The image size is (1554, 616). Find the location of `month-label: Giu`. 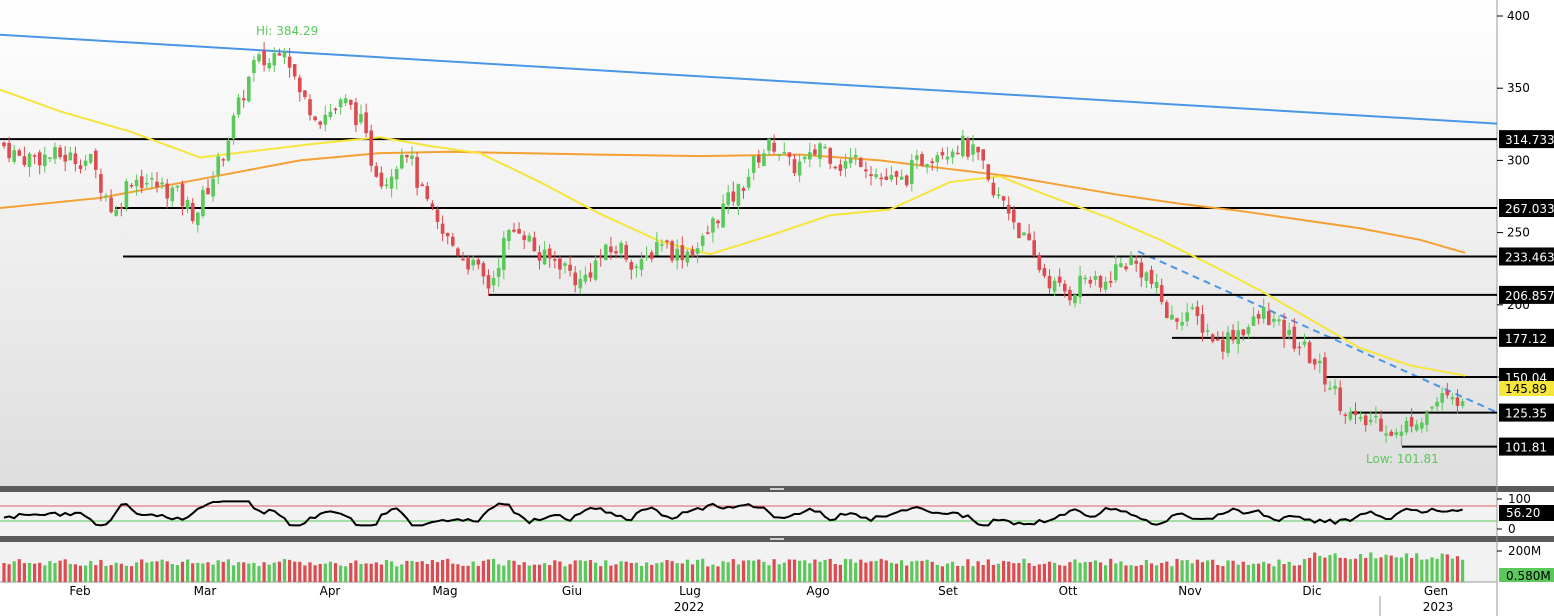

month-label: Giu is located at coordinates (572, 591).